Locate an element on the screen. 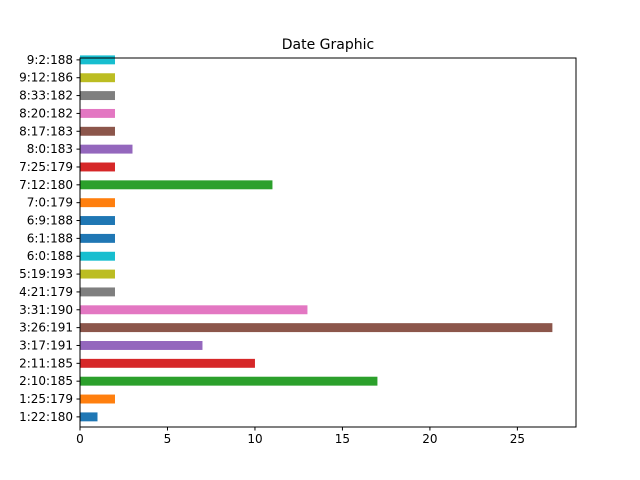 This screenshot has height=480, width=640. x-tick-label: 5 is located at coordinates (168, 439).